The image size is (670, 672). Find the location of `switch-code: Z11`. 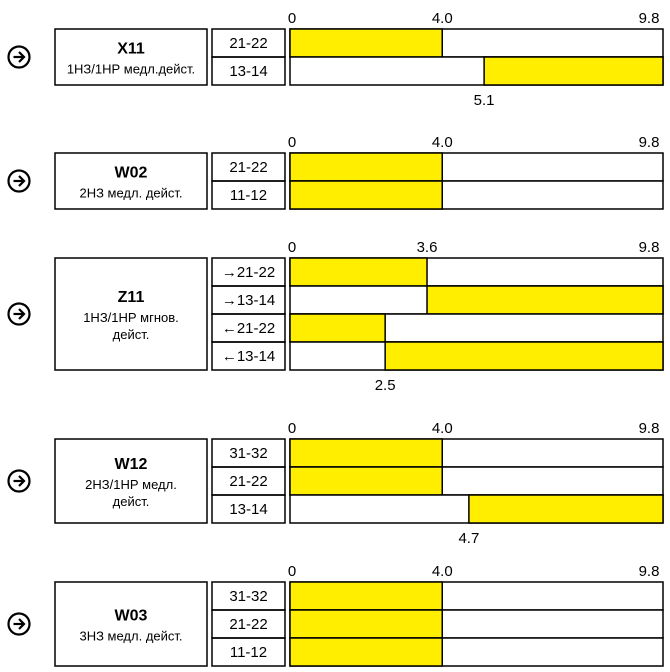

switch-code: Z11 is located at coordinates (131, 297).